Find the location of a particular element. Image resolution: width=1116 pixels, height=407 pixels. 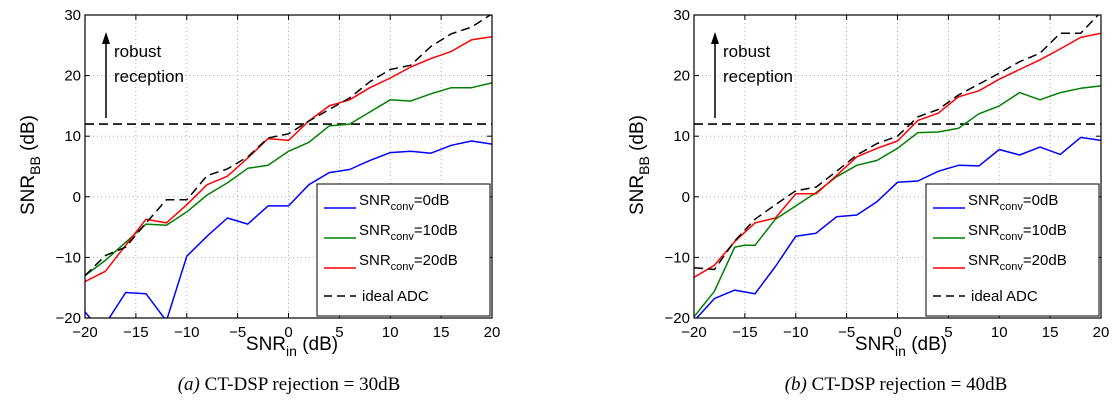

figure-caption: (a) CT-DSP rejection = 30dB is located at coordinates (289, 384).